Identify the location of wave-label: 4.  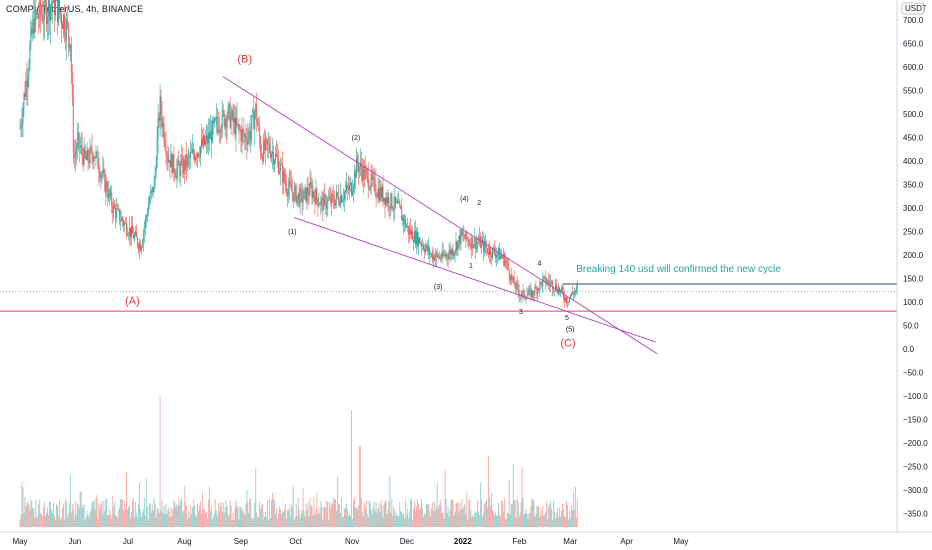
(540, 263).